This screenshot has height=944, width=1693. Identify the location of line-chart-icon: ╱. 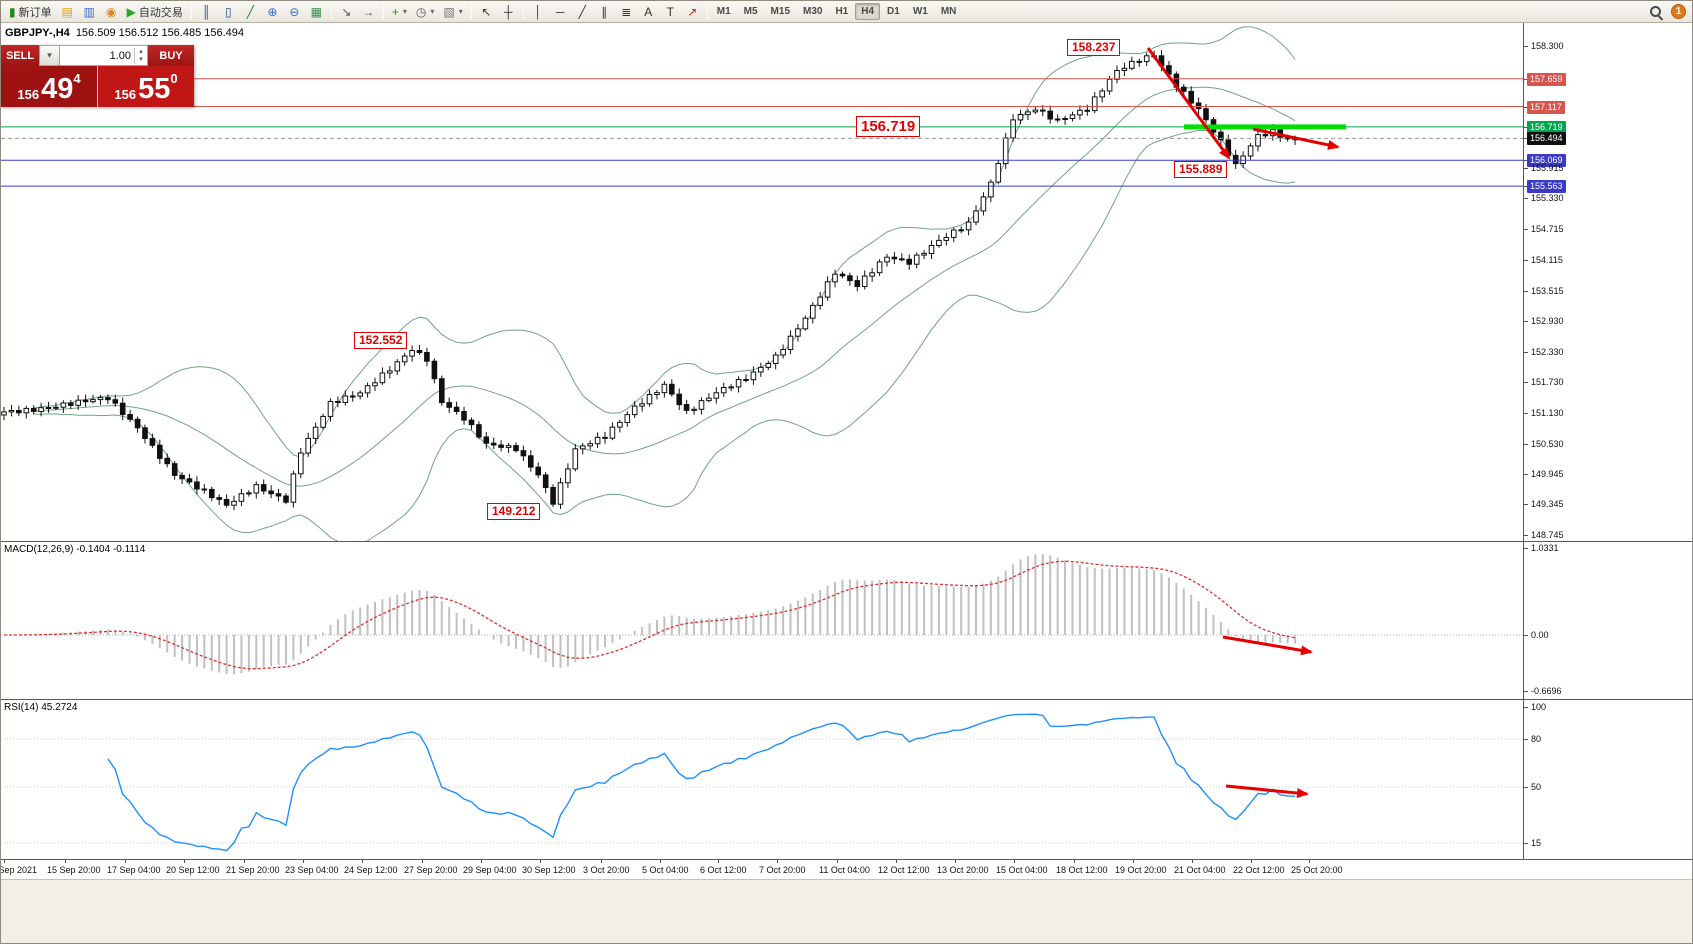
(250, 11).